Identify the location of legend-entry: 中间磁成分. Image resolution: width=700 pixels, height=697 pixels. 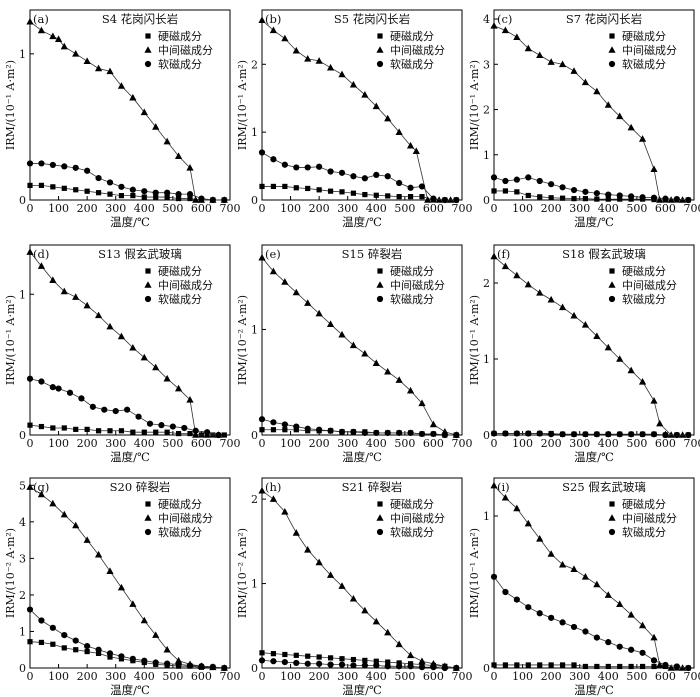
(649, 285).